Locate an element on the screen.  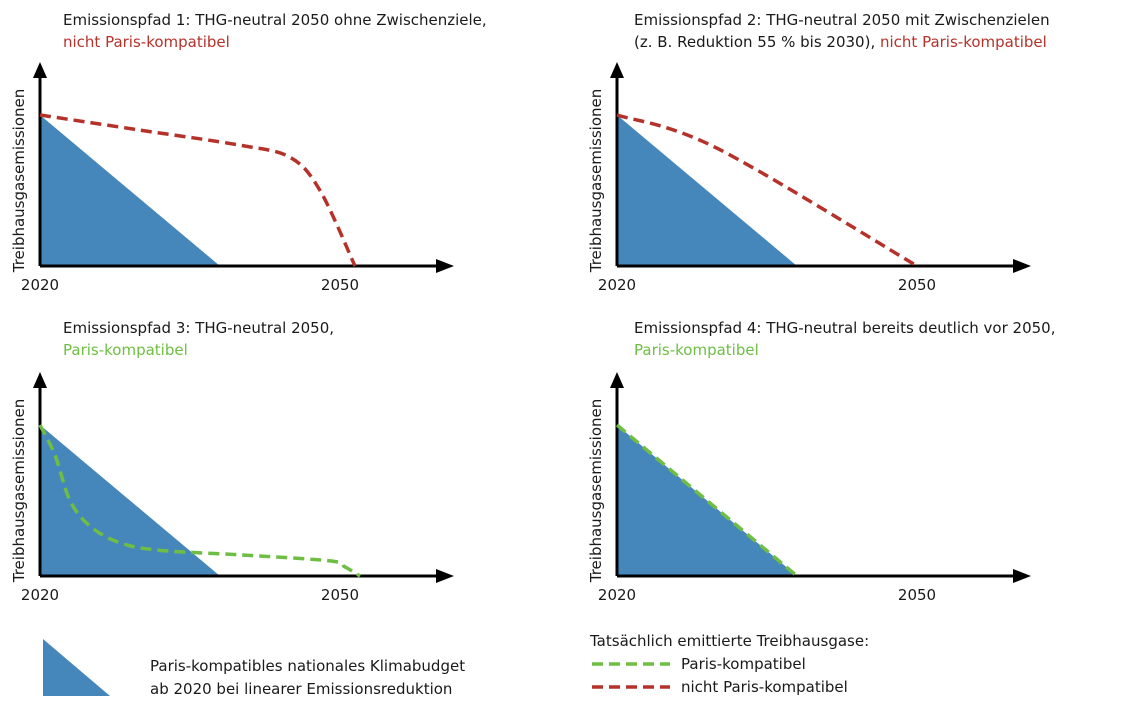
legend-budget-line2: ab 2020 bei linearer Emissionsreduktion is located at coordinates (301, 689).